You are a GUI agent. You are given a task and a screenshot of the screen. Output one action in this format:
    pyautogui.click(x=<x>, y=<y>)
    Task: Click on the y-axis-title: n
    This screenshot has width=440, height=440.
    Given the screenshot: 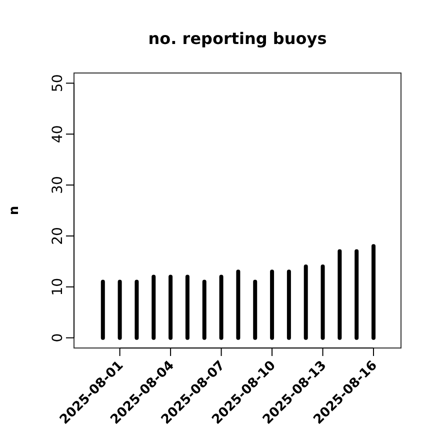 What is the action you would take?
    pyautogui.click(x=14, y=211)
    